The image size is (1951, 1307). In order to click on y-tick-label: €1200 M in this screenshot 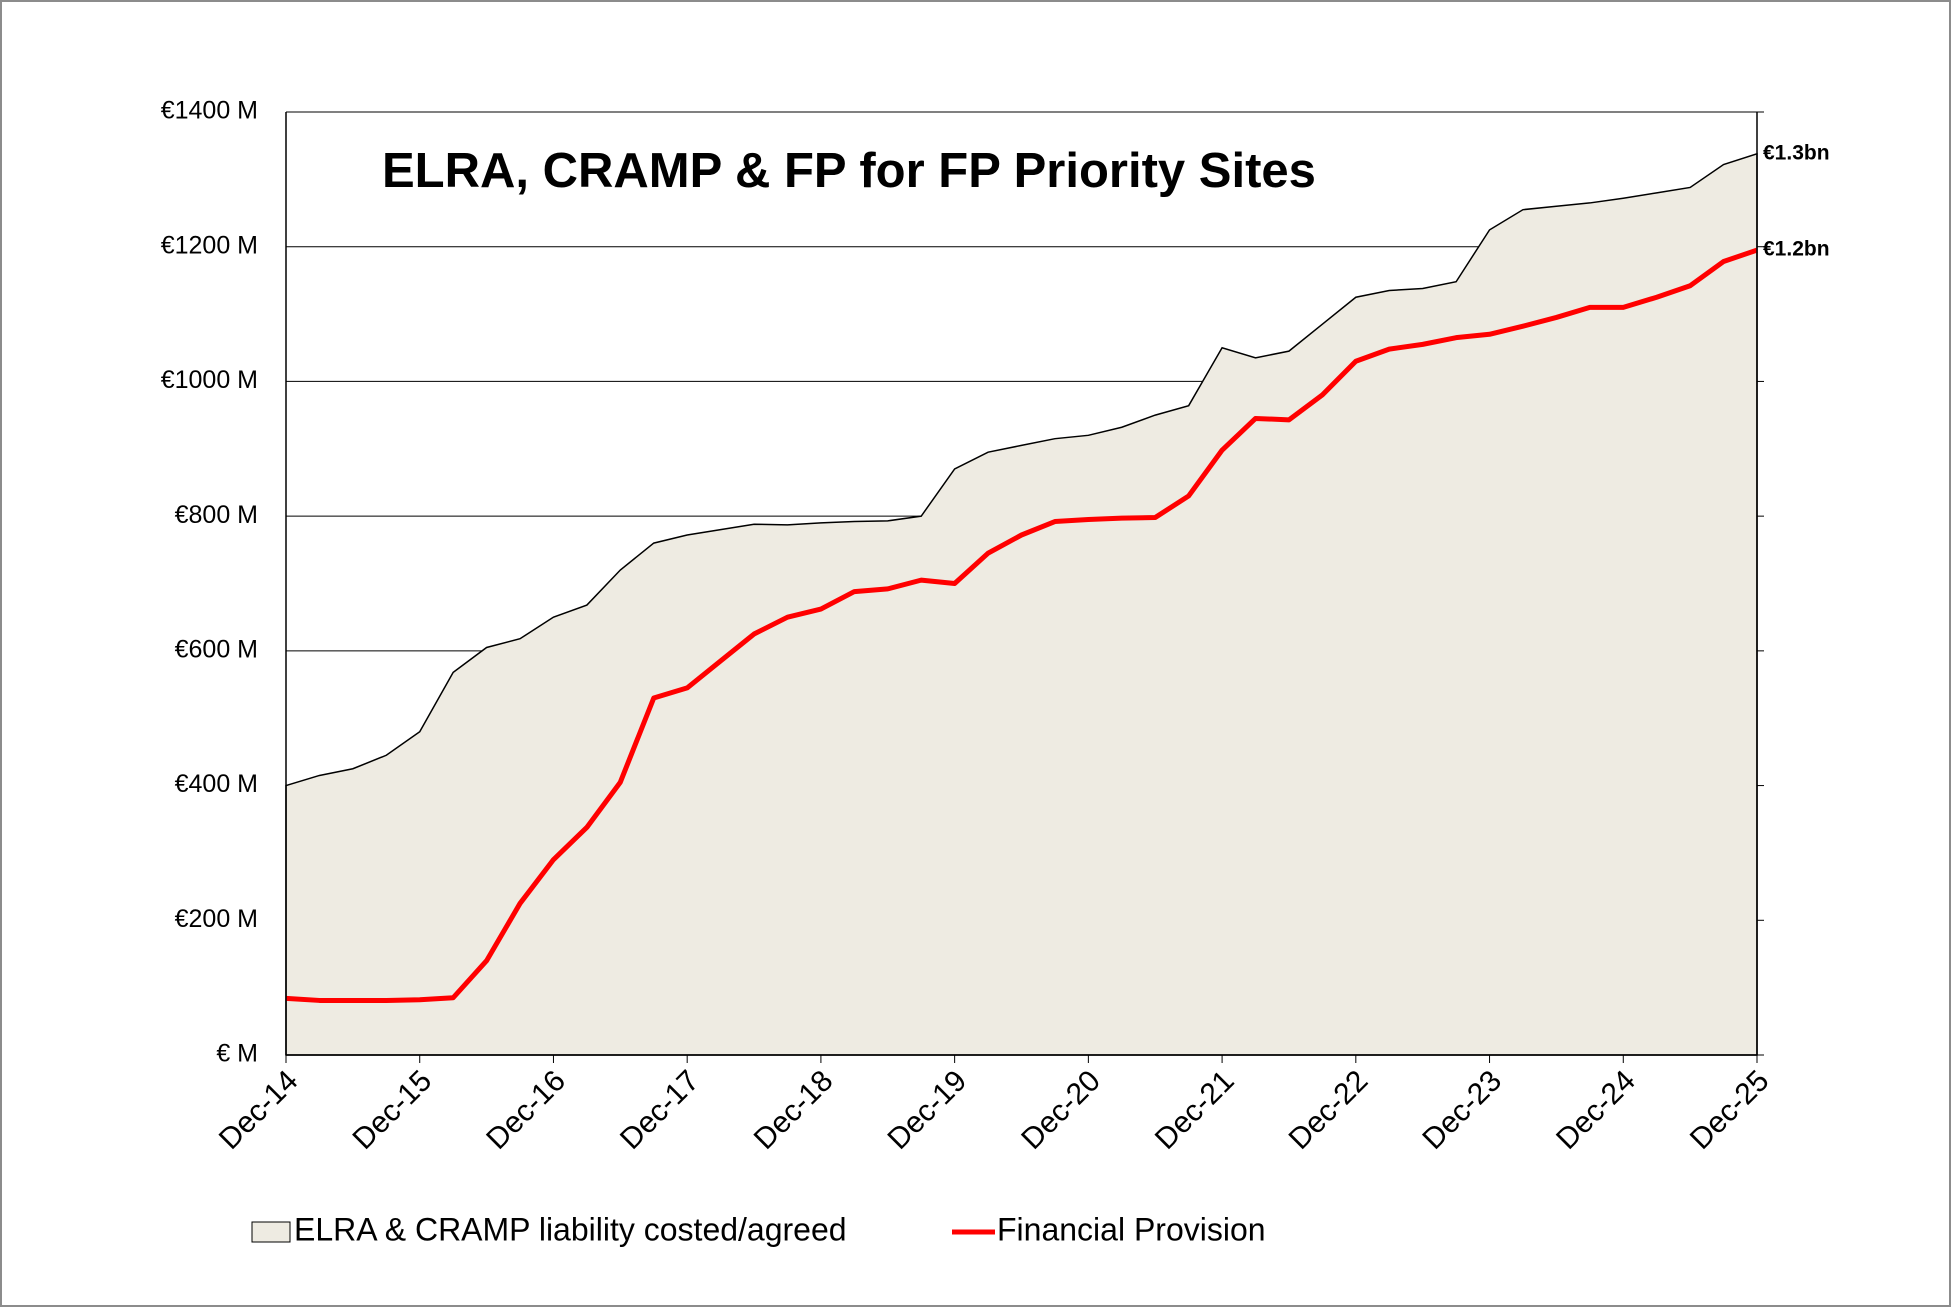, I will do `click(209, 245)`.